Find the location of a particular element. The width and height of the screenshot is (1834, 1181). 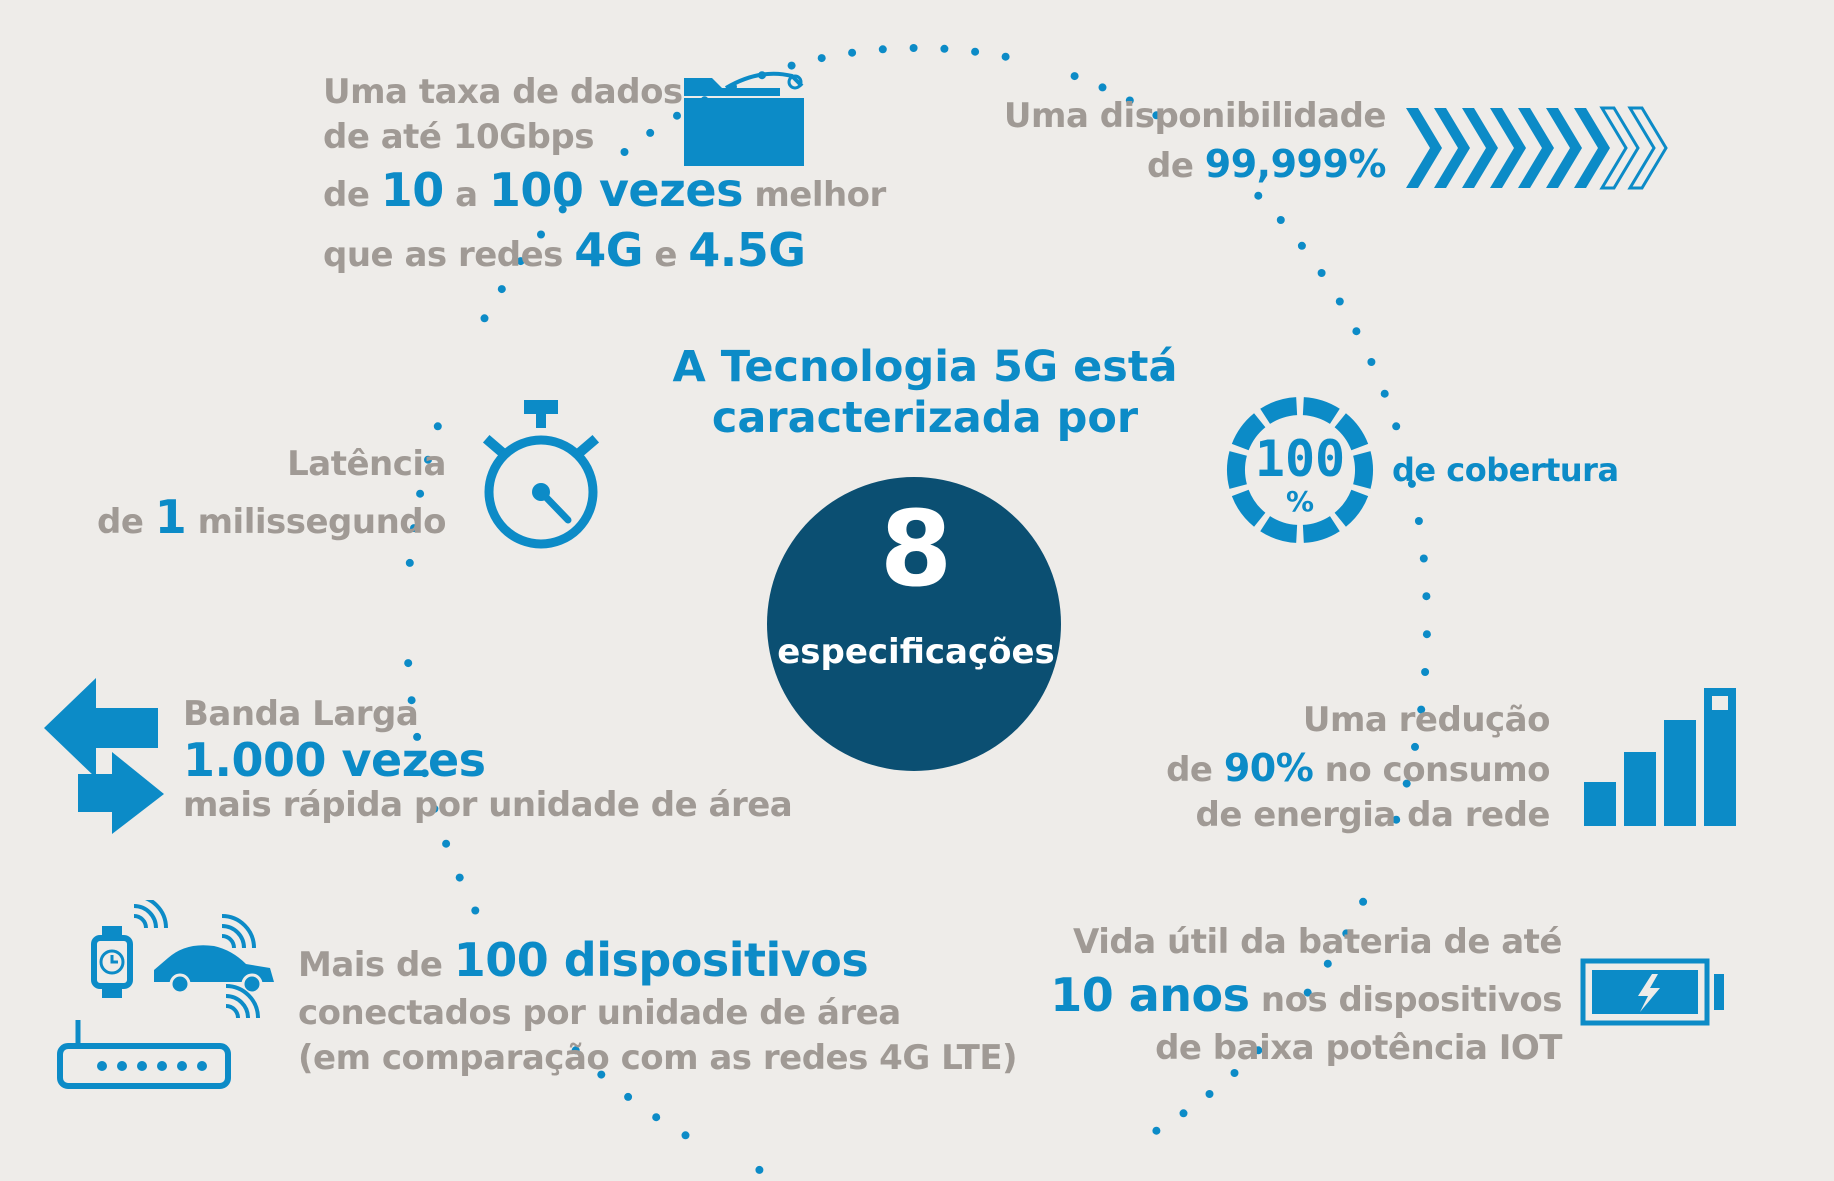

folder-icon is located at coordinates (744, 118).